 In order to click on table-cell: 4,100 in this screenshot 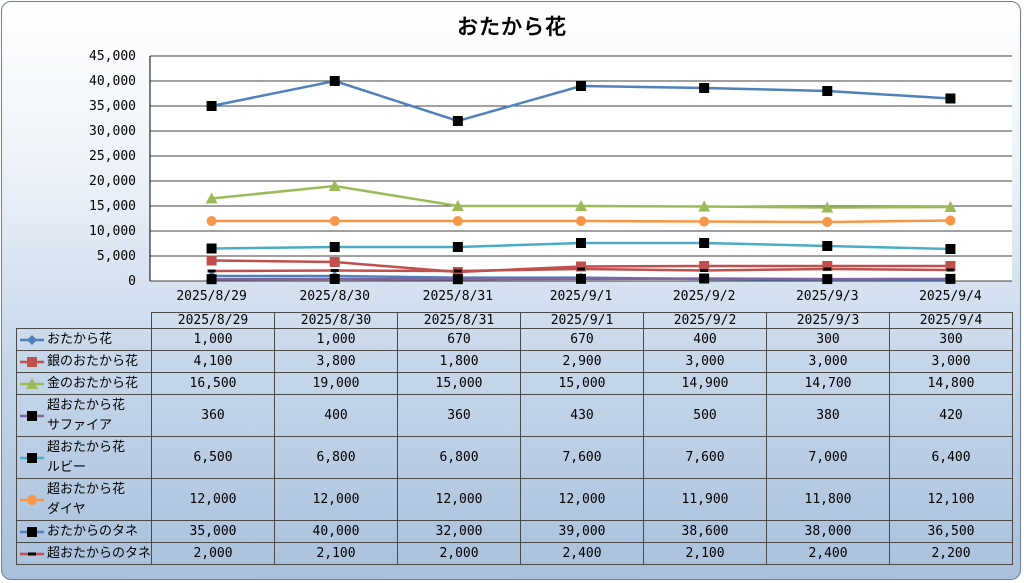, I will do `click(213, 361)`.